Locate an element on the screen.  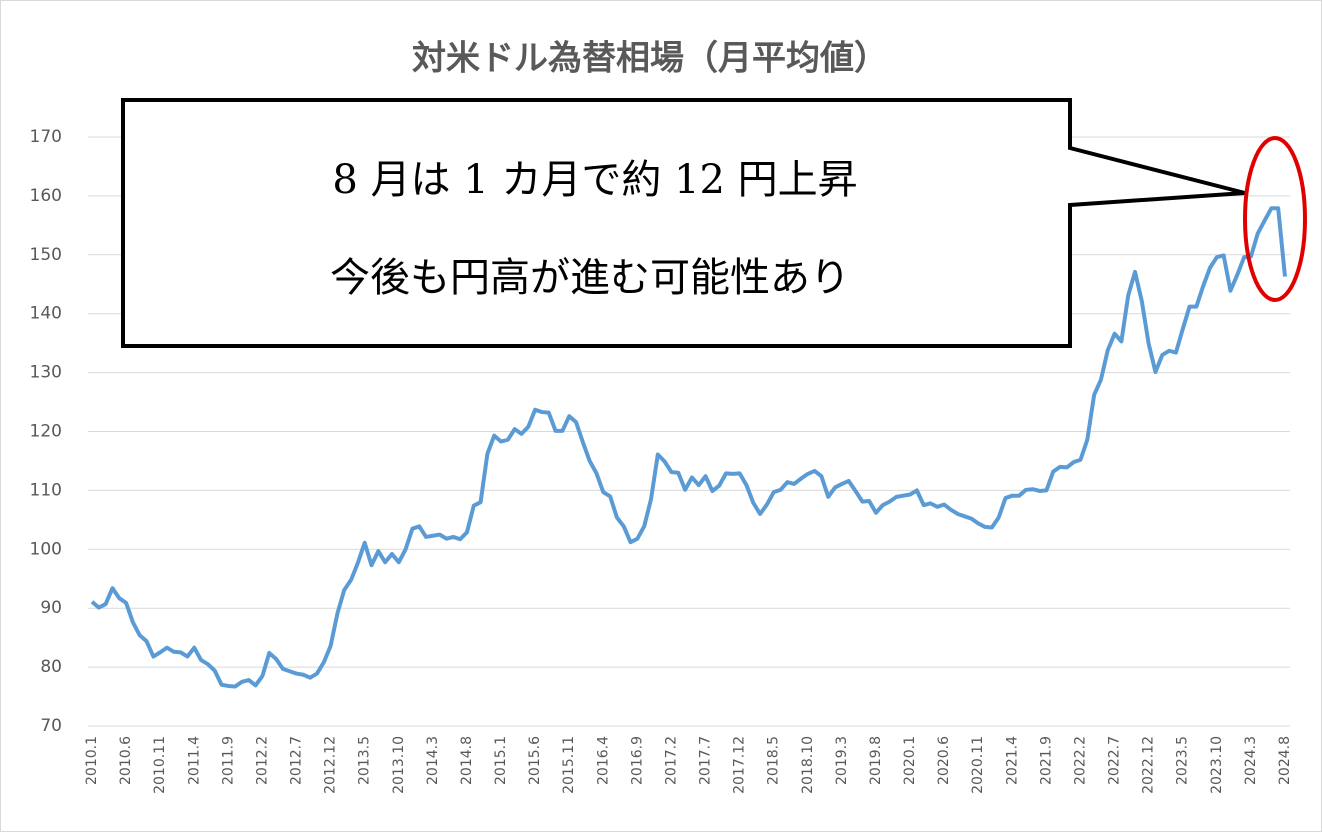
x-tick-label: 2012.2 is located at coordinates (262, 760).